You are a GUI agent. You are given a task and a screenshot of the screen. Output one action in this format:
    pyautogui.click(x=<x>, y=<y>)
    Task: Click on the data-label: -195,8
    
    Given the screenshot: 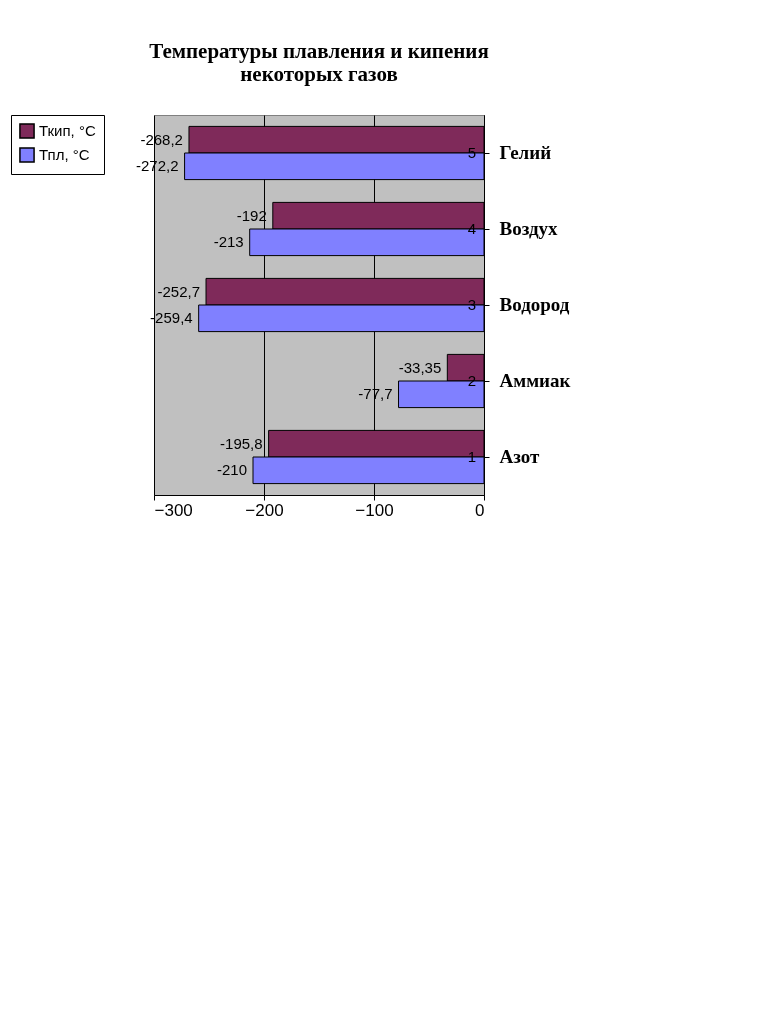 What is the action you would take?
    pyautogui.click(x=241, y=443)
    